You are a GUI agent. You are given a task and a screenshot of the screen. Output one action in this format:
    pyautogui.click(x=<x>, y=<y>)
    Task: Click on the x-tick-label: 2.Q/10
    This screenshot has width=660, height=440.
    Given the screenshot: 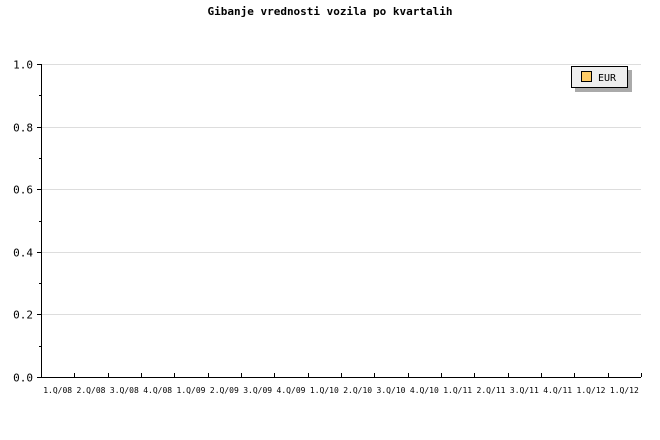 What is the action you would take?
    pyautogui.click(x=357, y=390)
    